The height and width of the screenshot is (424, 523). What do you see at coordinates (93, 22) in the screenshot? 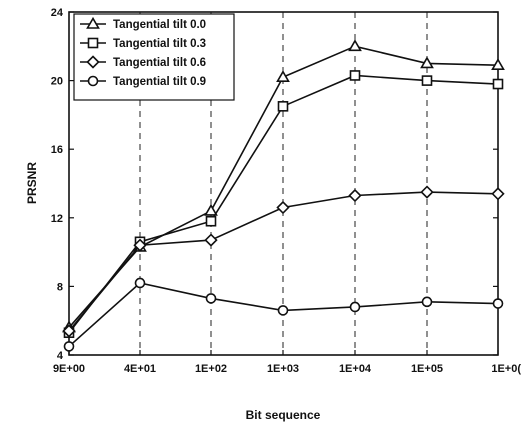
I see `legend-triangle-marker` at bounding box center [93, 22].